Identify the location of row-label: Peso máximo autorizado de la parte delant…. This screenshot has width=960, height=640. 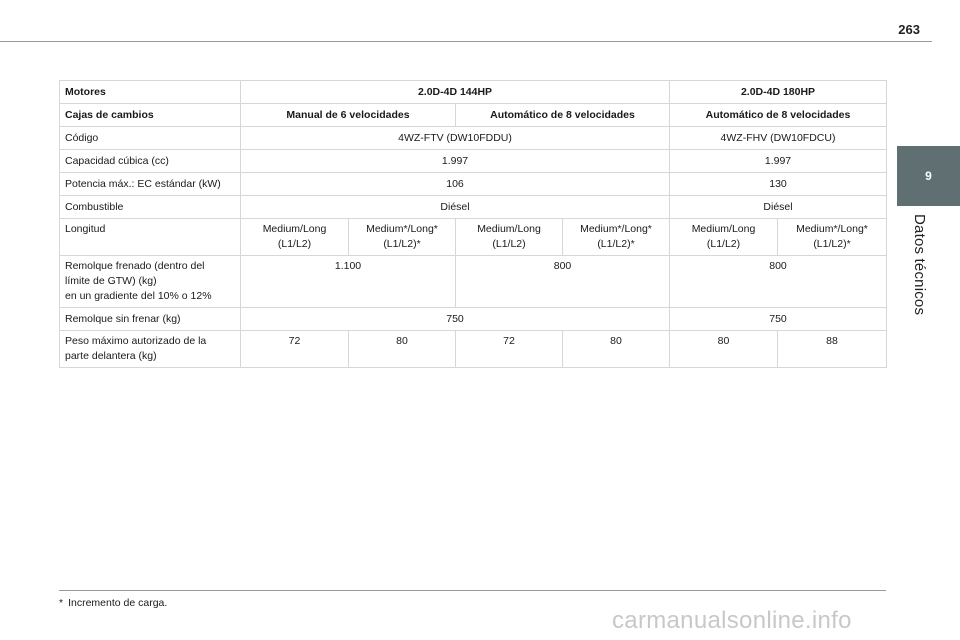
(150, 349).